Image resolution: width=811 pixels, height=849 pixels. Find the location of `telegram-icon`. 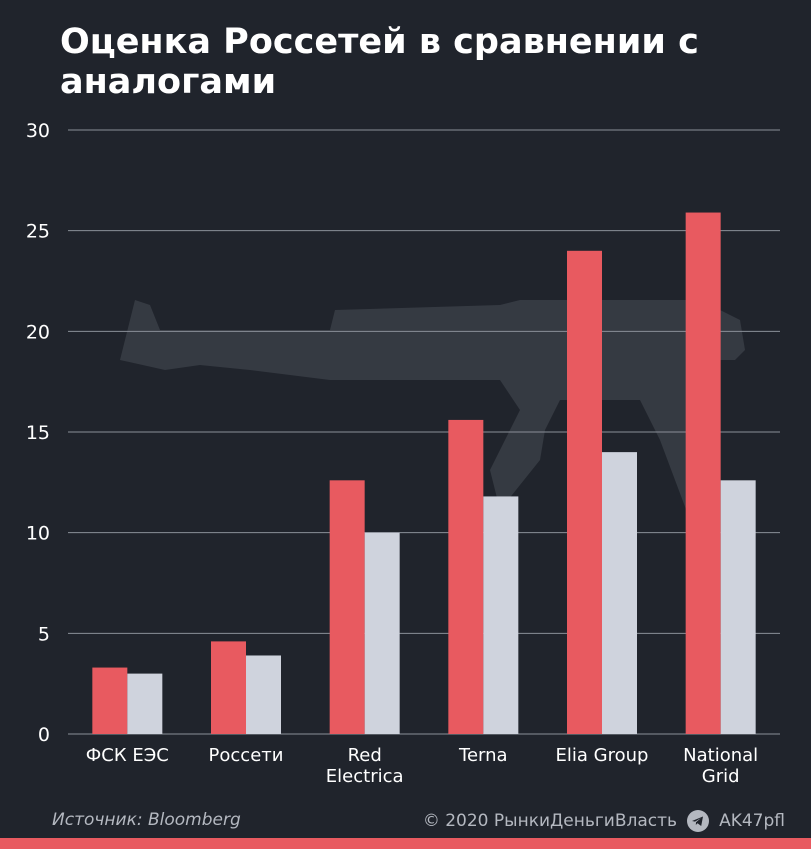

telegram-icon is located at coordinates (698, 821).